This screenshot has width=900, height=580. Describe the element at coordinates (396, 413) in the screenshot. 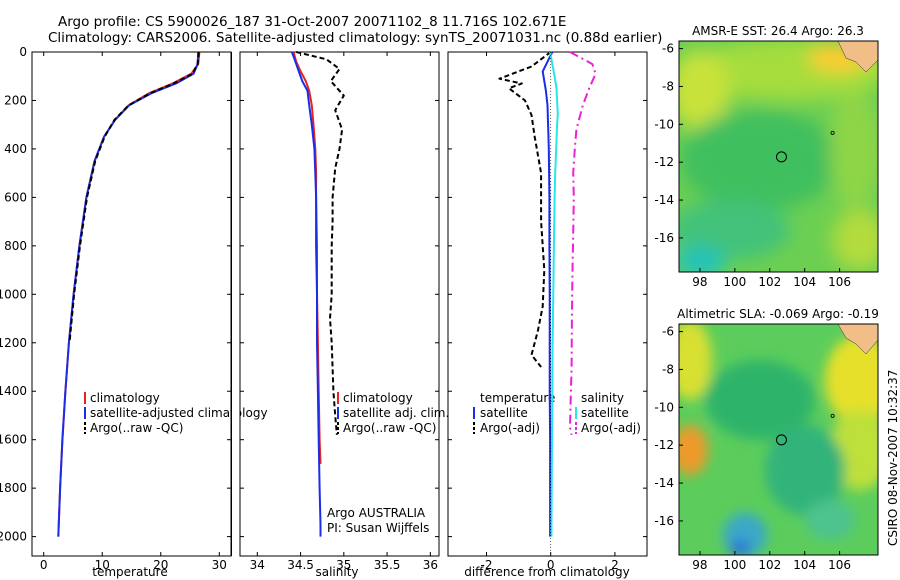

I see `legend-label-satellite-adj: satellite adj. clim.` at that location.